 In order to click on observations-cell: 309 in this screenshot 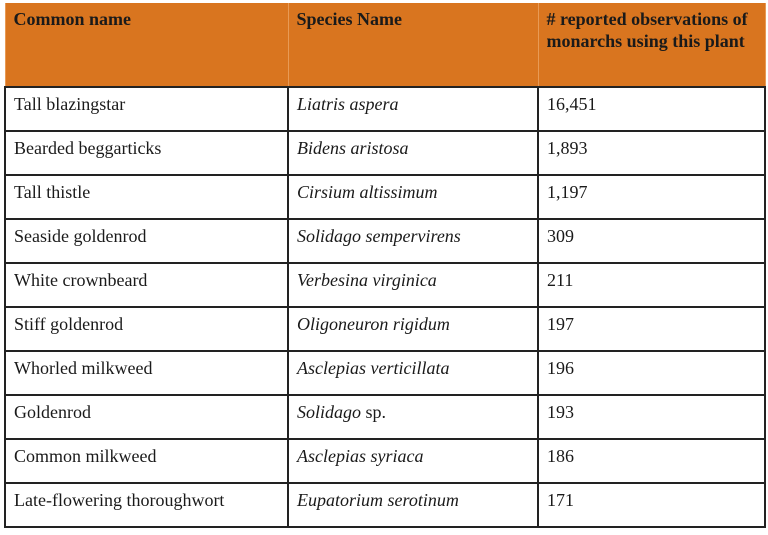, I will do `click(651, 241)`.